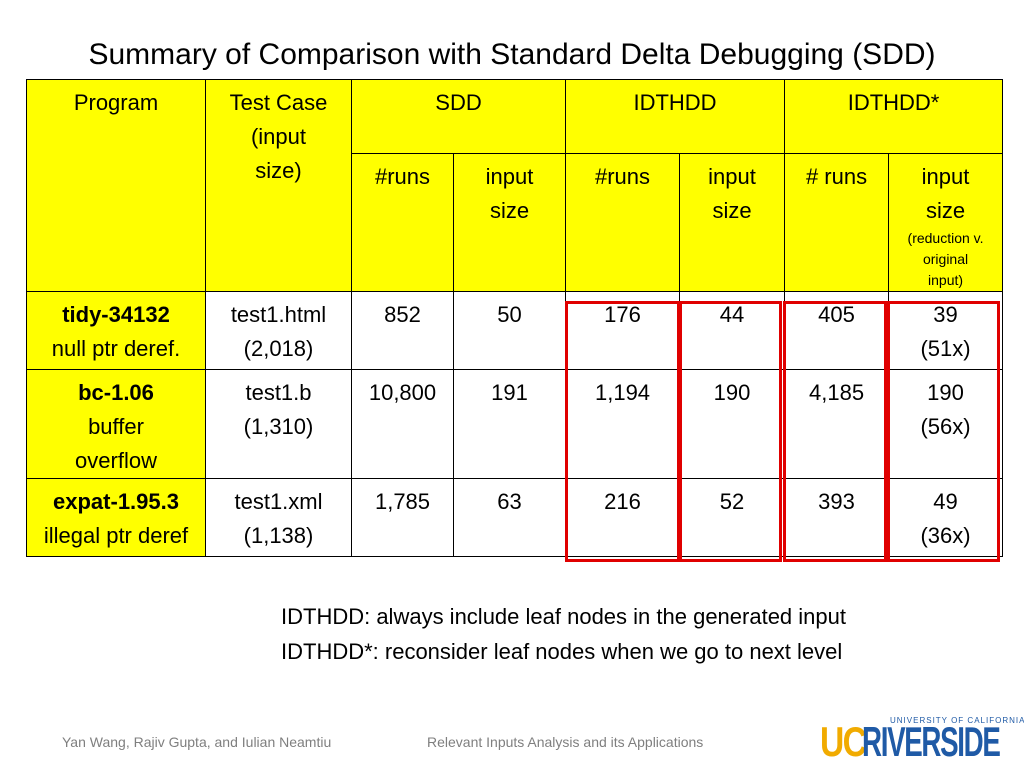 The height and width of the screenshot is (768, 1024). Describe the element at coordinates (402, 222) in the screenshot. I see `header-sdd-runs: #runs` at that location.